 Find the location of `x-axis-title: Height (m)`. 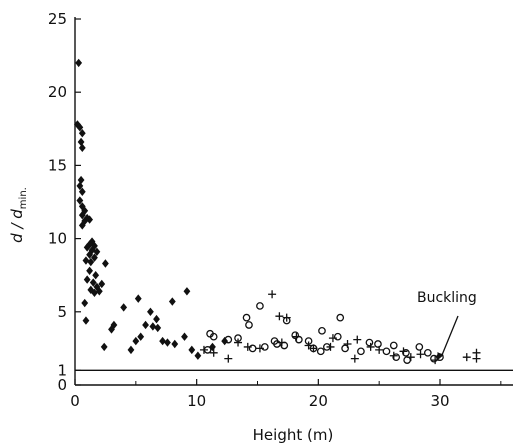

x-axis-title: Height (m) is located at coordinates (293, 435).